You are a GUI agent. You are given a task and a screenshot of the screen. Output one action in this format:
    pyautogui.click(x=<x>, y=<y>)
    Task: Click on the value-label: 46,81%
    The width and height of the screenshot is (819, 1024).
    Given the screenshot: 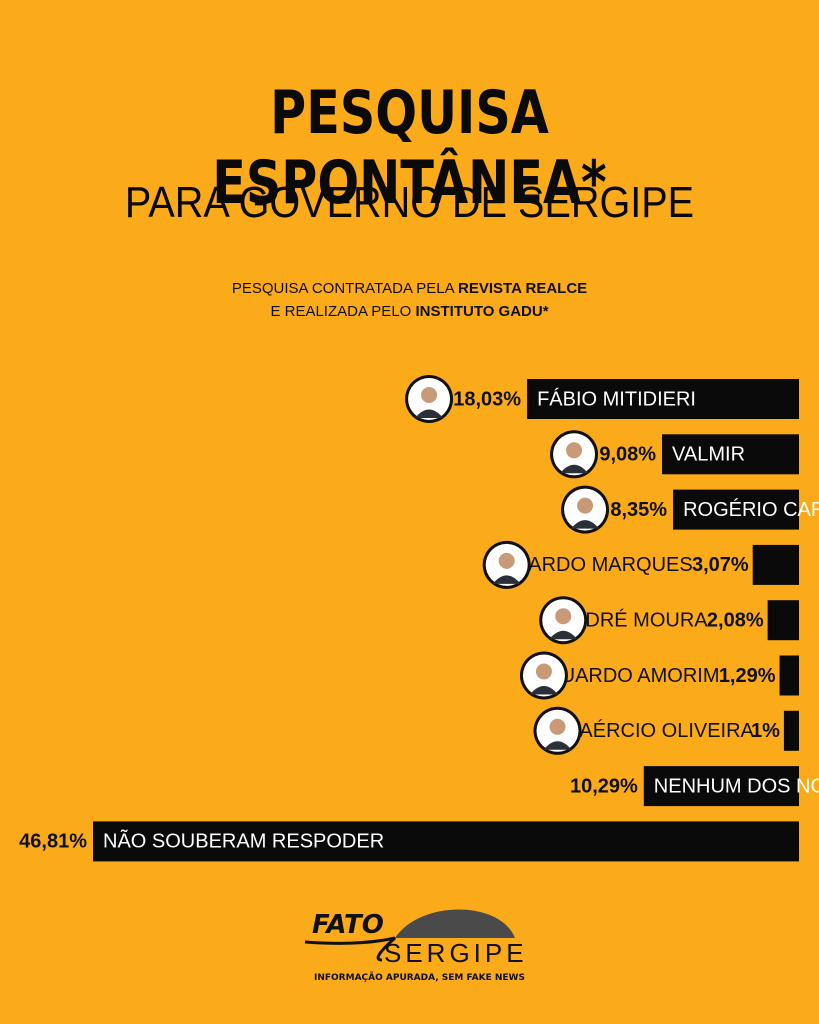 What is the action you would take?
    pyautogui.click(x=53, y=842)
    